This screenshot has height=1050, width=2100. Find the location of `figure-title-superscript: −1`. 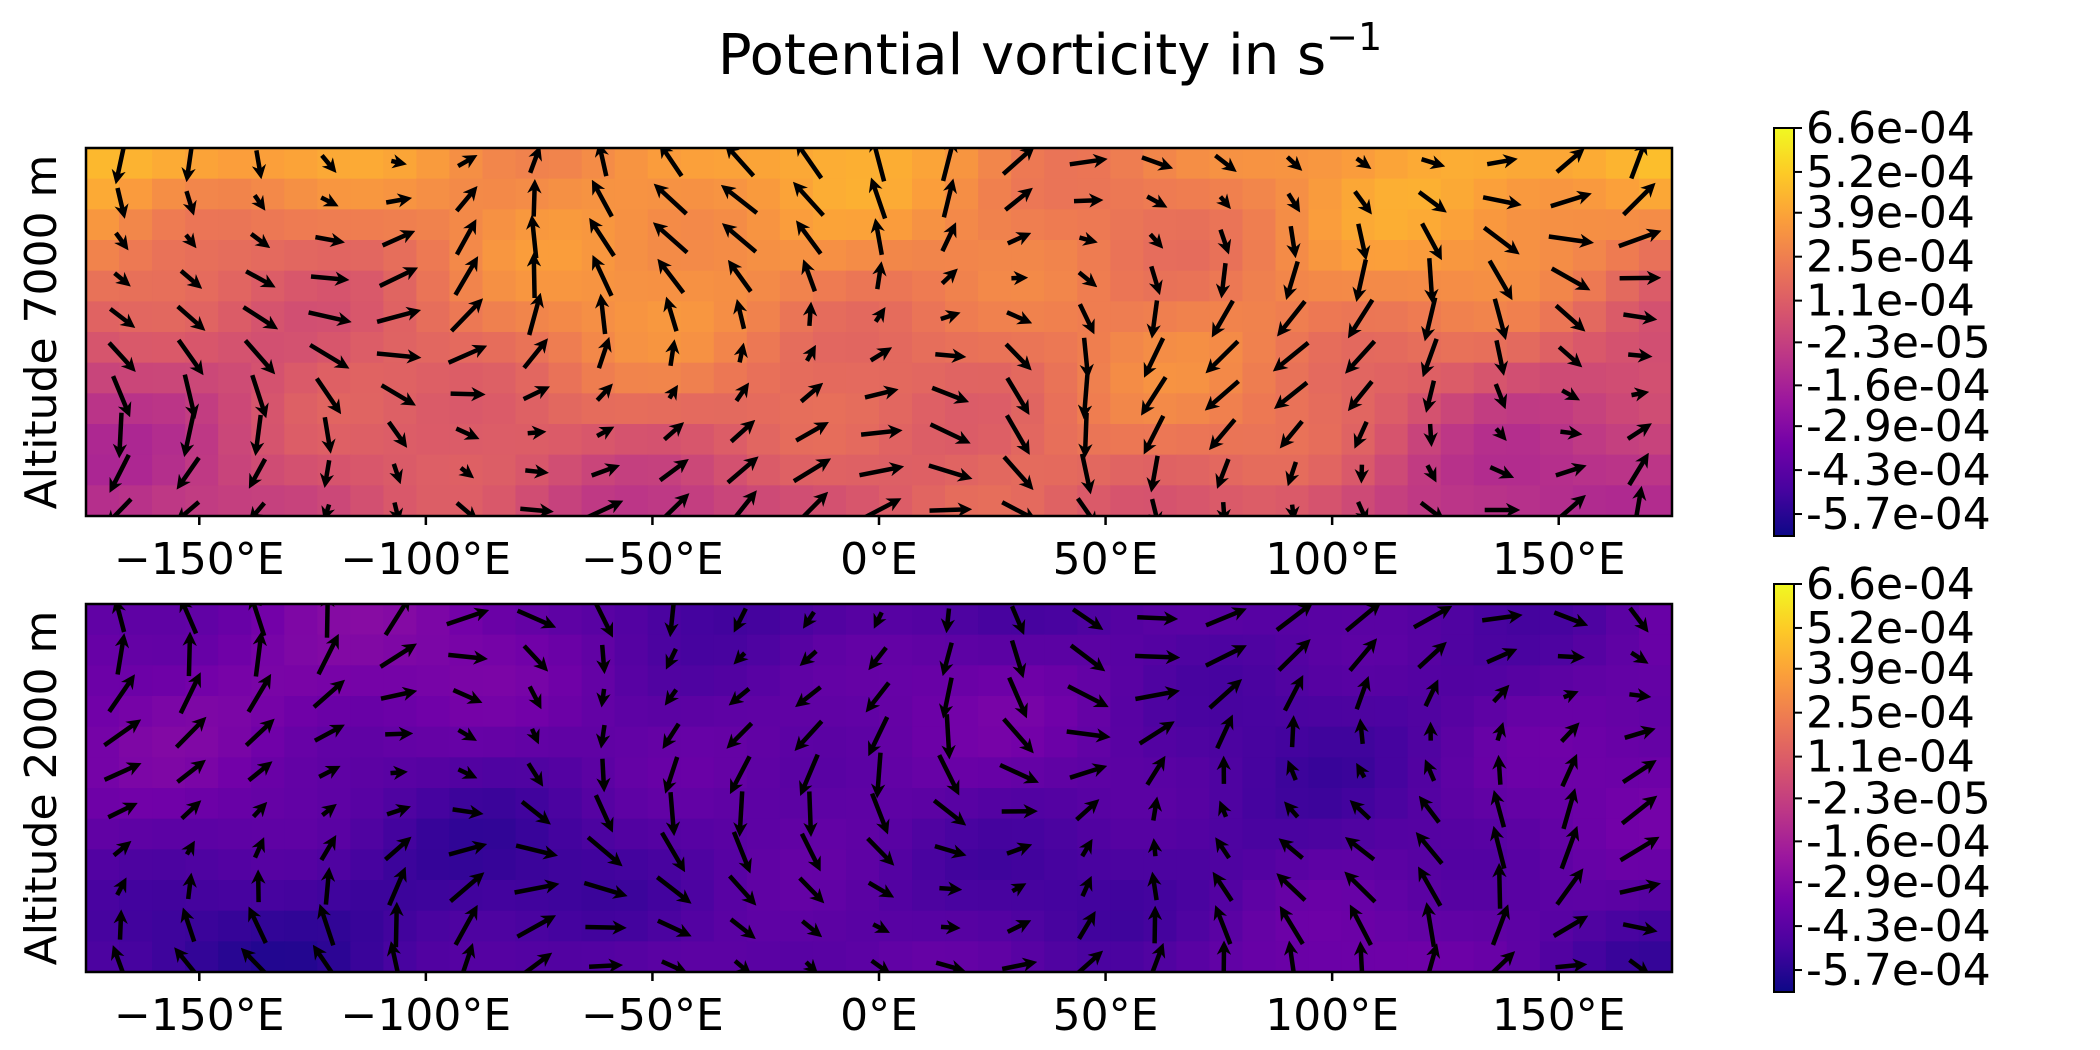

figure-title-superscript: −1 is located at coordinates (1354, 37).